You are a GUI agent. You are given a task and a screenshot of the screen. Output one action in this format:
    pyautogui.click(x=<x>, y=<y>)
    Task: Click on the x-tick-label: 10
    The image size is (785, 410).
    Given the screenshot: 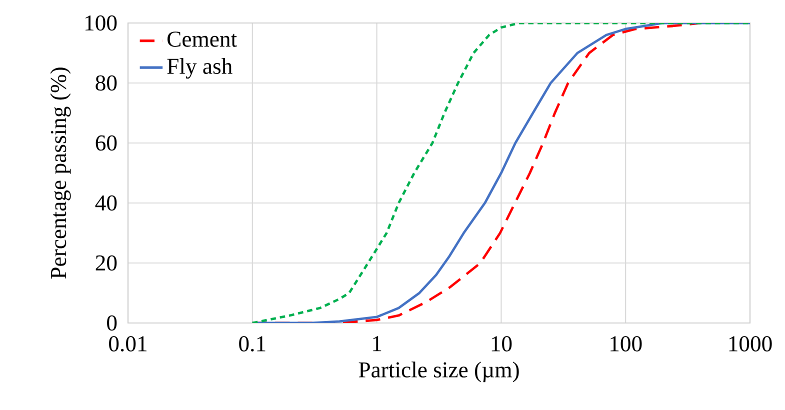 What is the action you would take?
    pyautogui.click(x=502, y=344)
    